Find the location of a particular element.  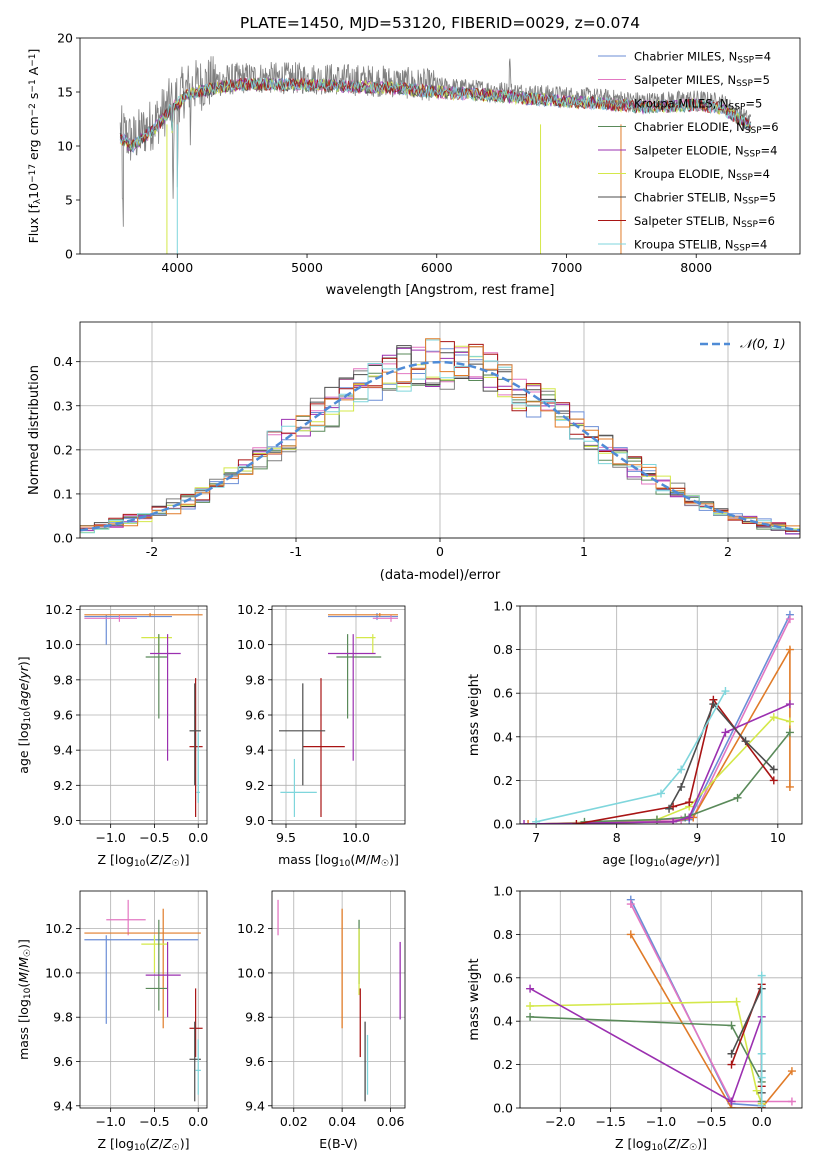

label-part: =5 is located at coordinates (767, 198).